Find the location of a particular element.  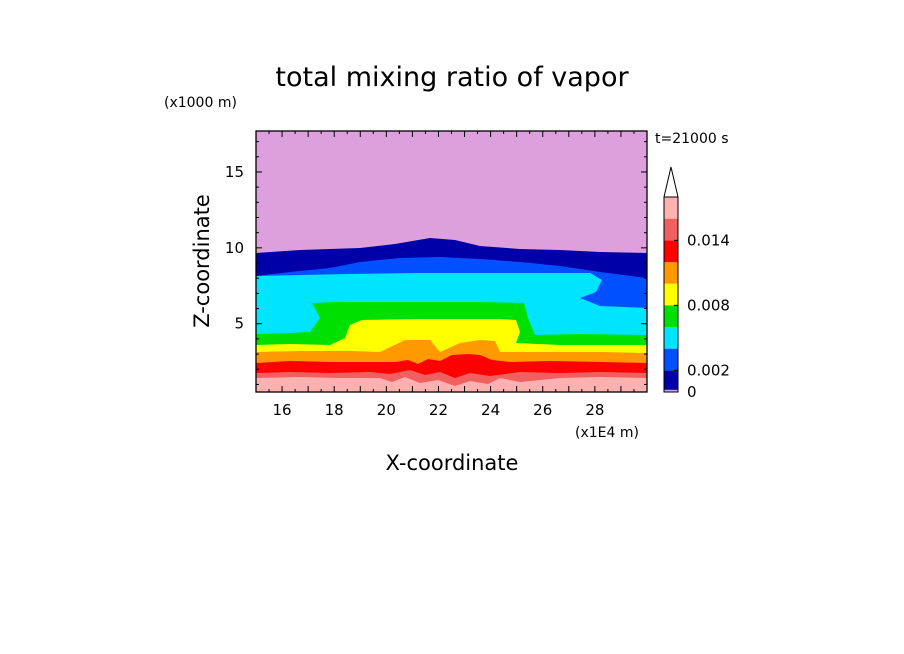

colorbar-frame is located at coordinates (671, 294).